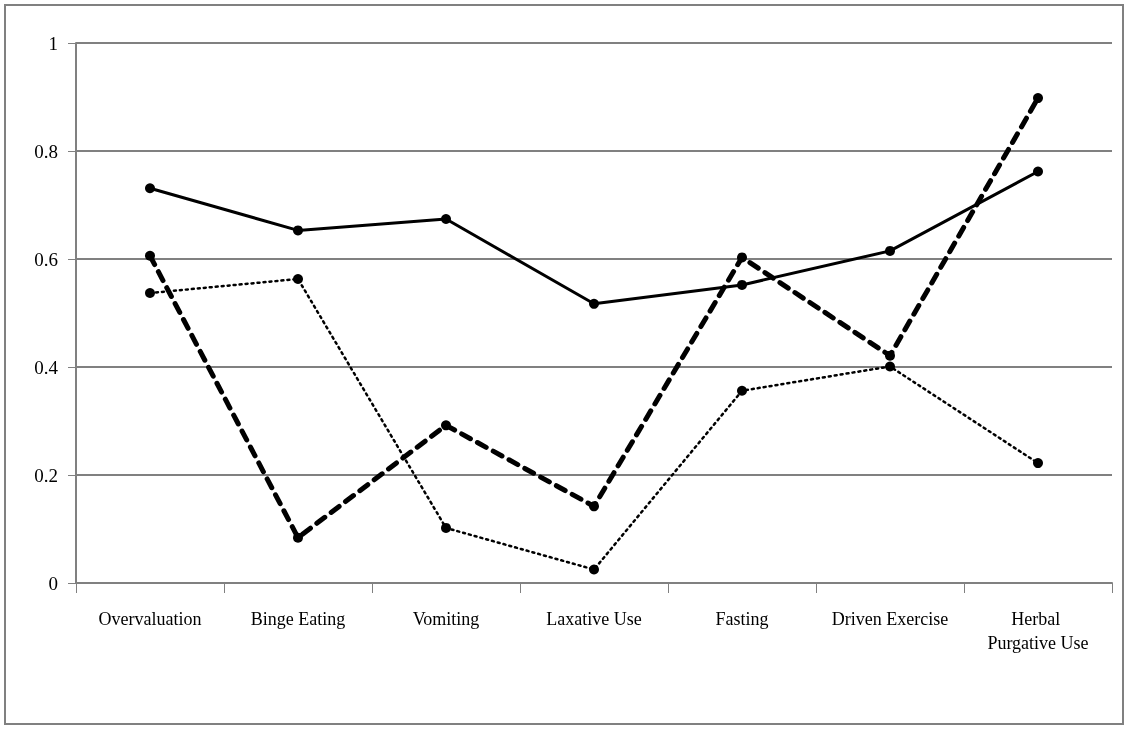 The image size is (1128, 729). What do you see at coordinates (53, 583) in the screenshot?
I see `y-tick-label: 0` at bounding box center [53, 583].